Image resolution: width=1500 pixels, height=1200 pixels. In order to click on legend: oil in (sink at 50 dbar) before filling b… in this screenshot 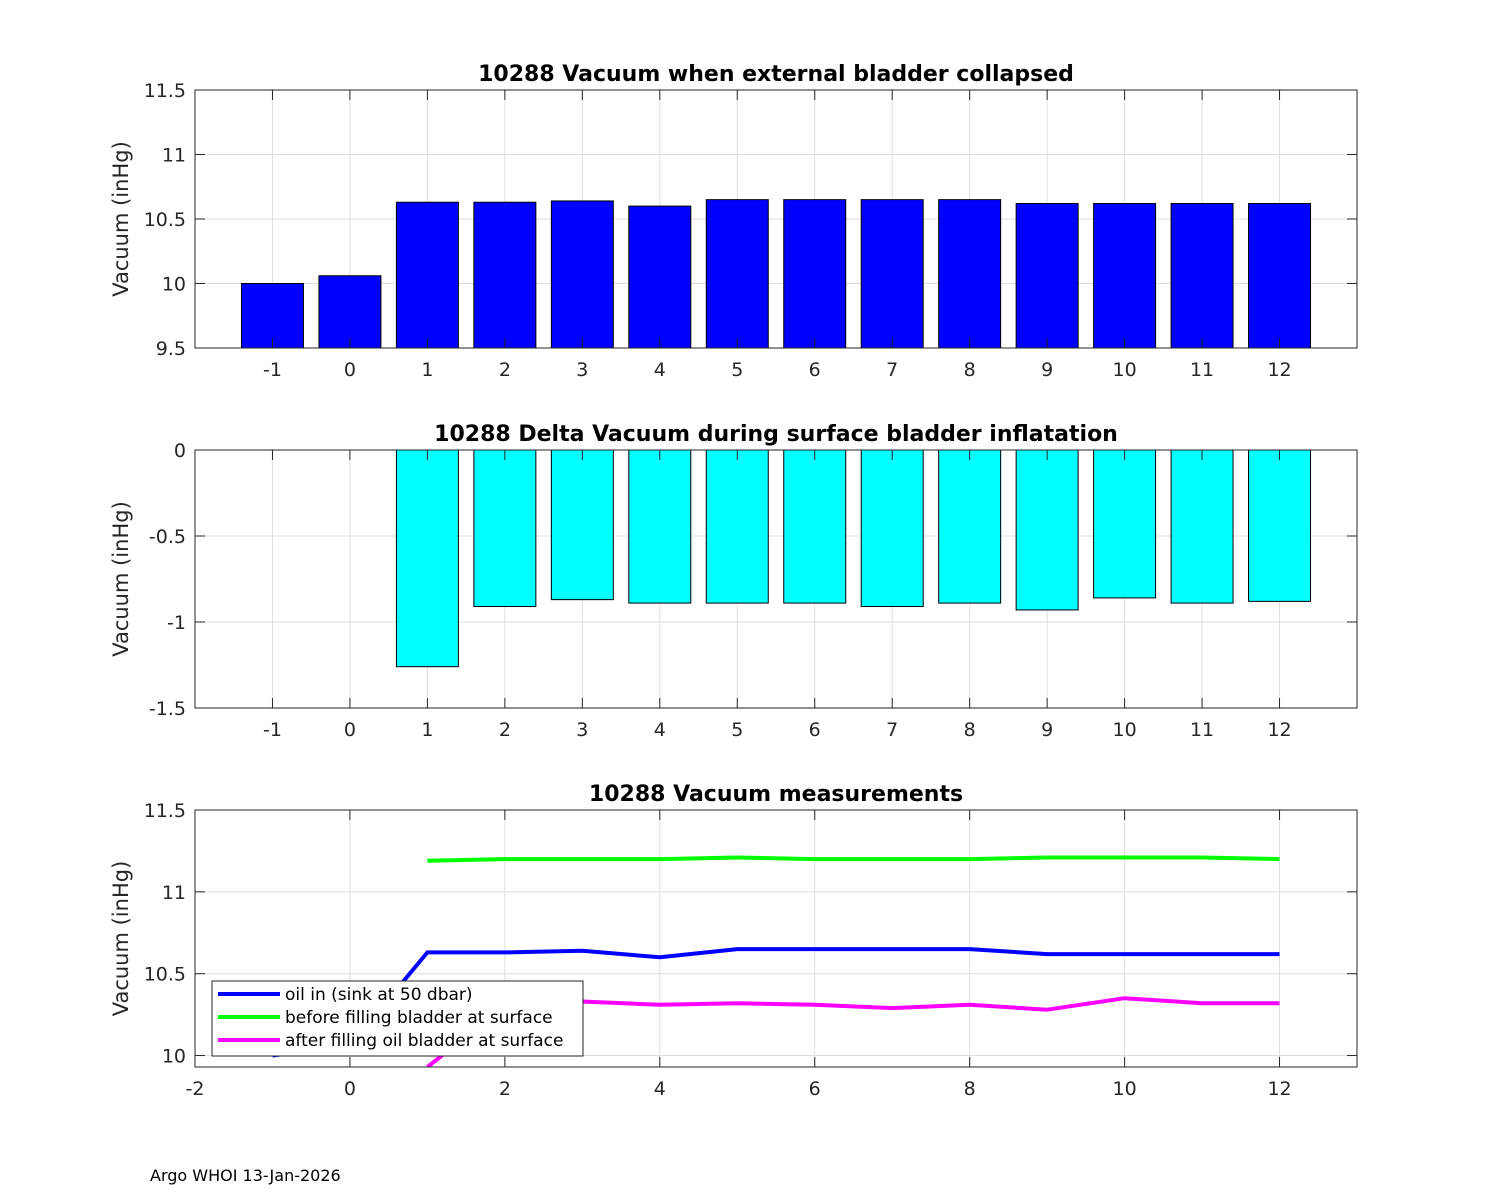, I will do `click(397, 1018)`.